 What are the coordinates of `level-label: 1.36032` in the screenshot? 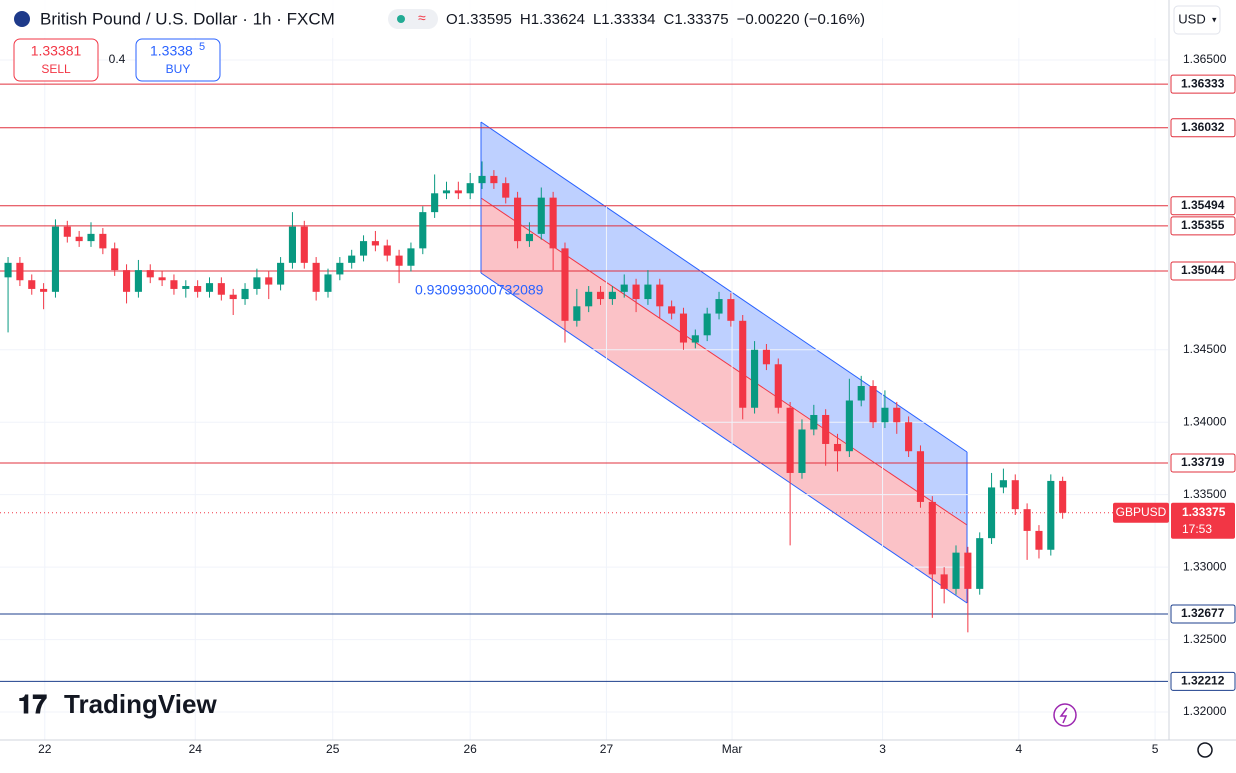 It's located at (1203, 127).